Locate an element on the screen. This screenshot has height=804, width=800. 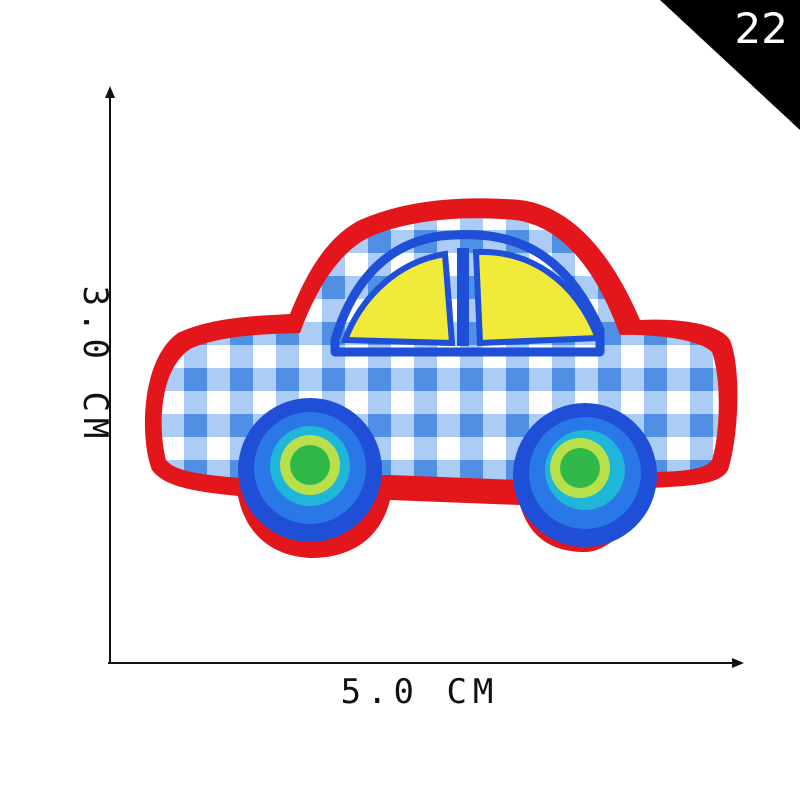
image-number-badge: 22 is located at coordinates (761, 28).